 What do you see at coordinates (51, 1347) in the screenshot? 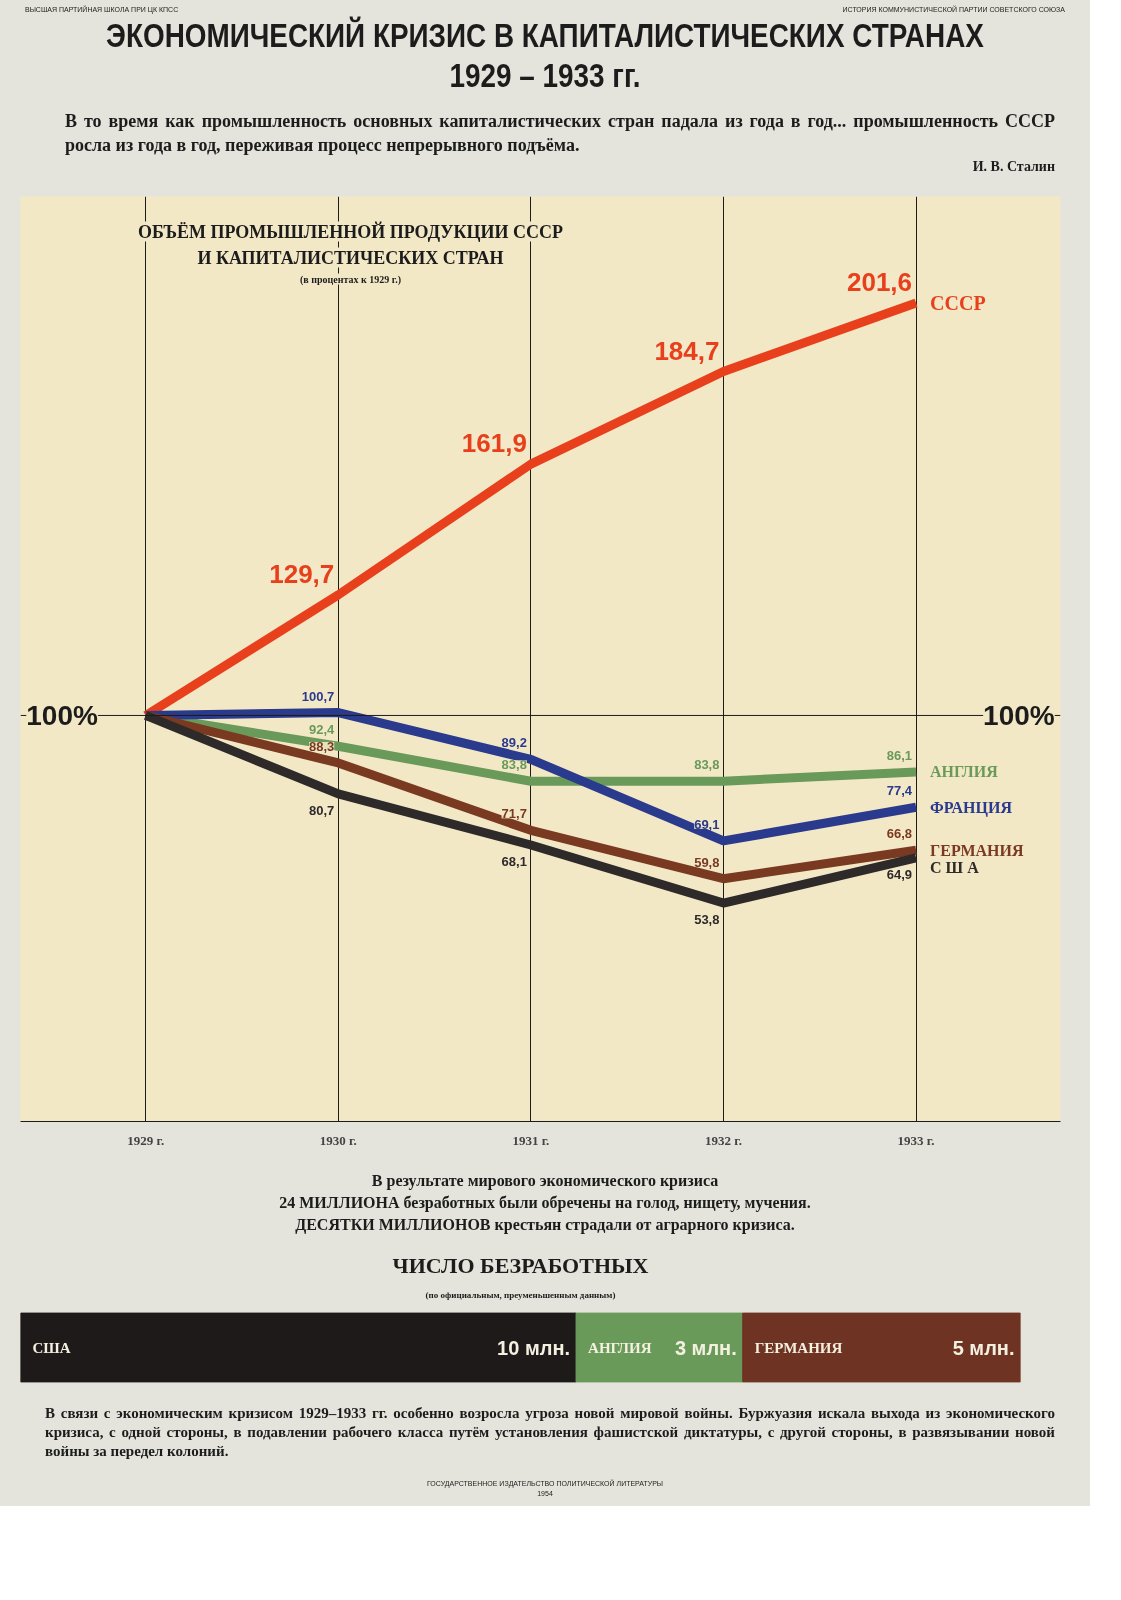
I see `series-label: США` at bounding box center [51, 1347].